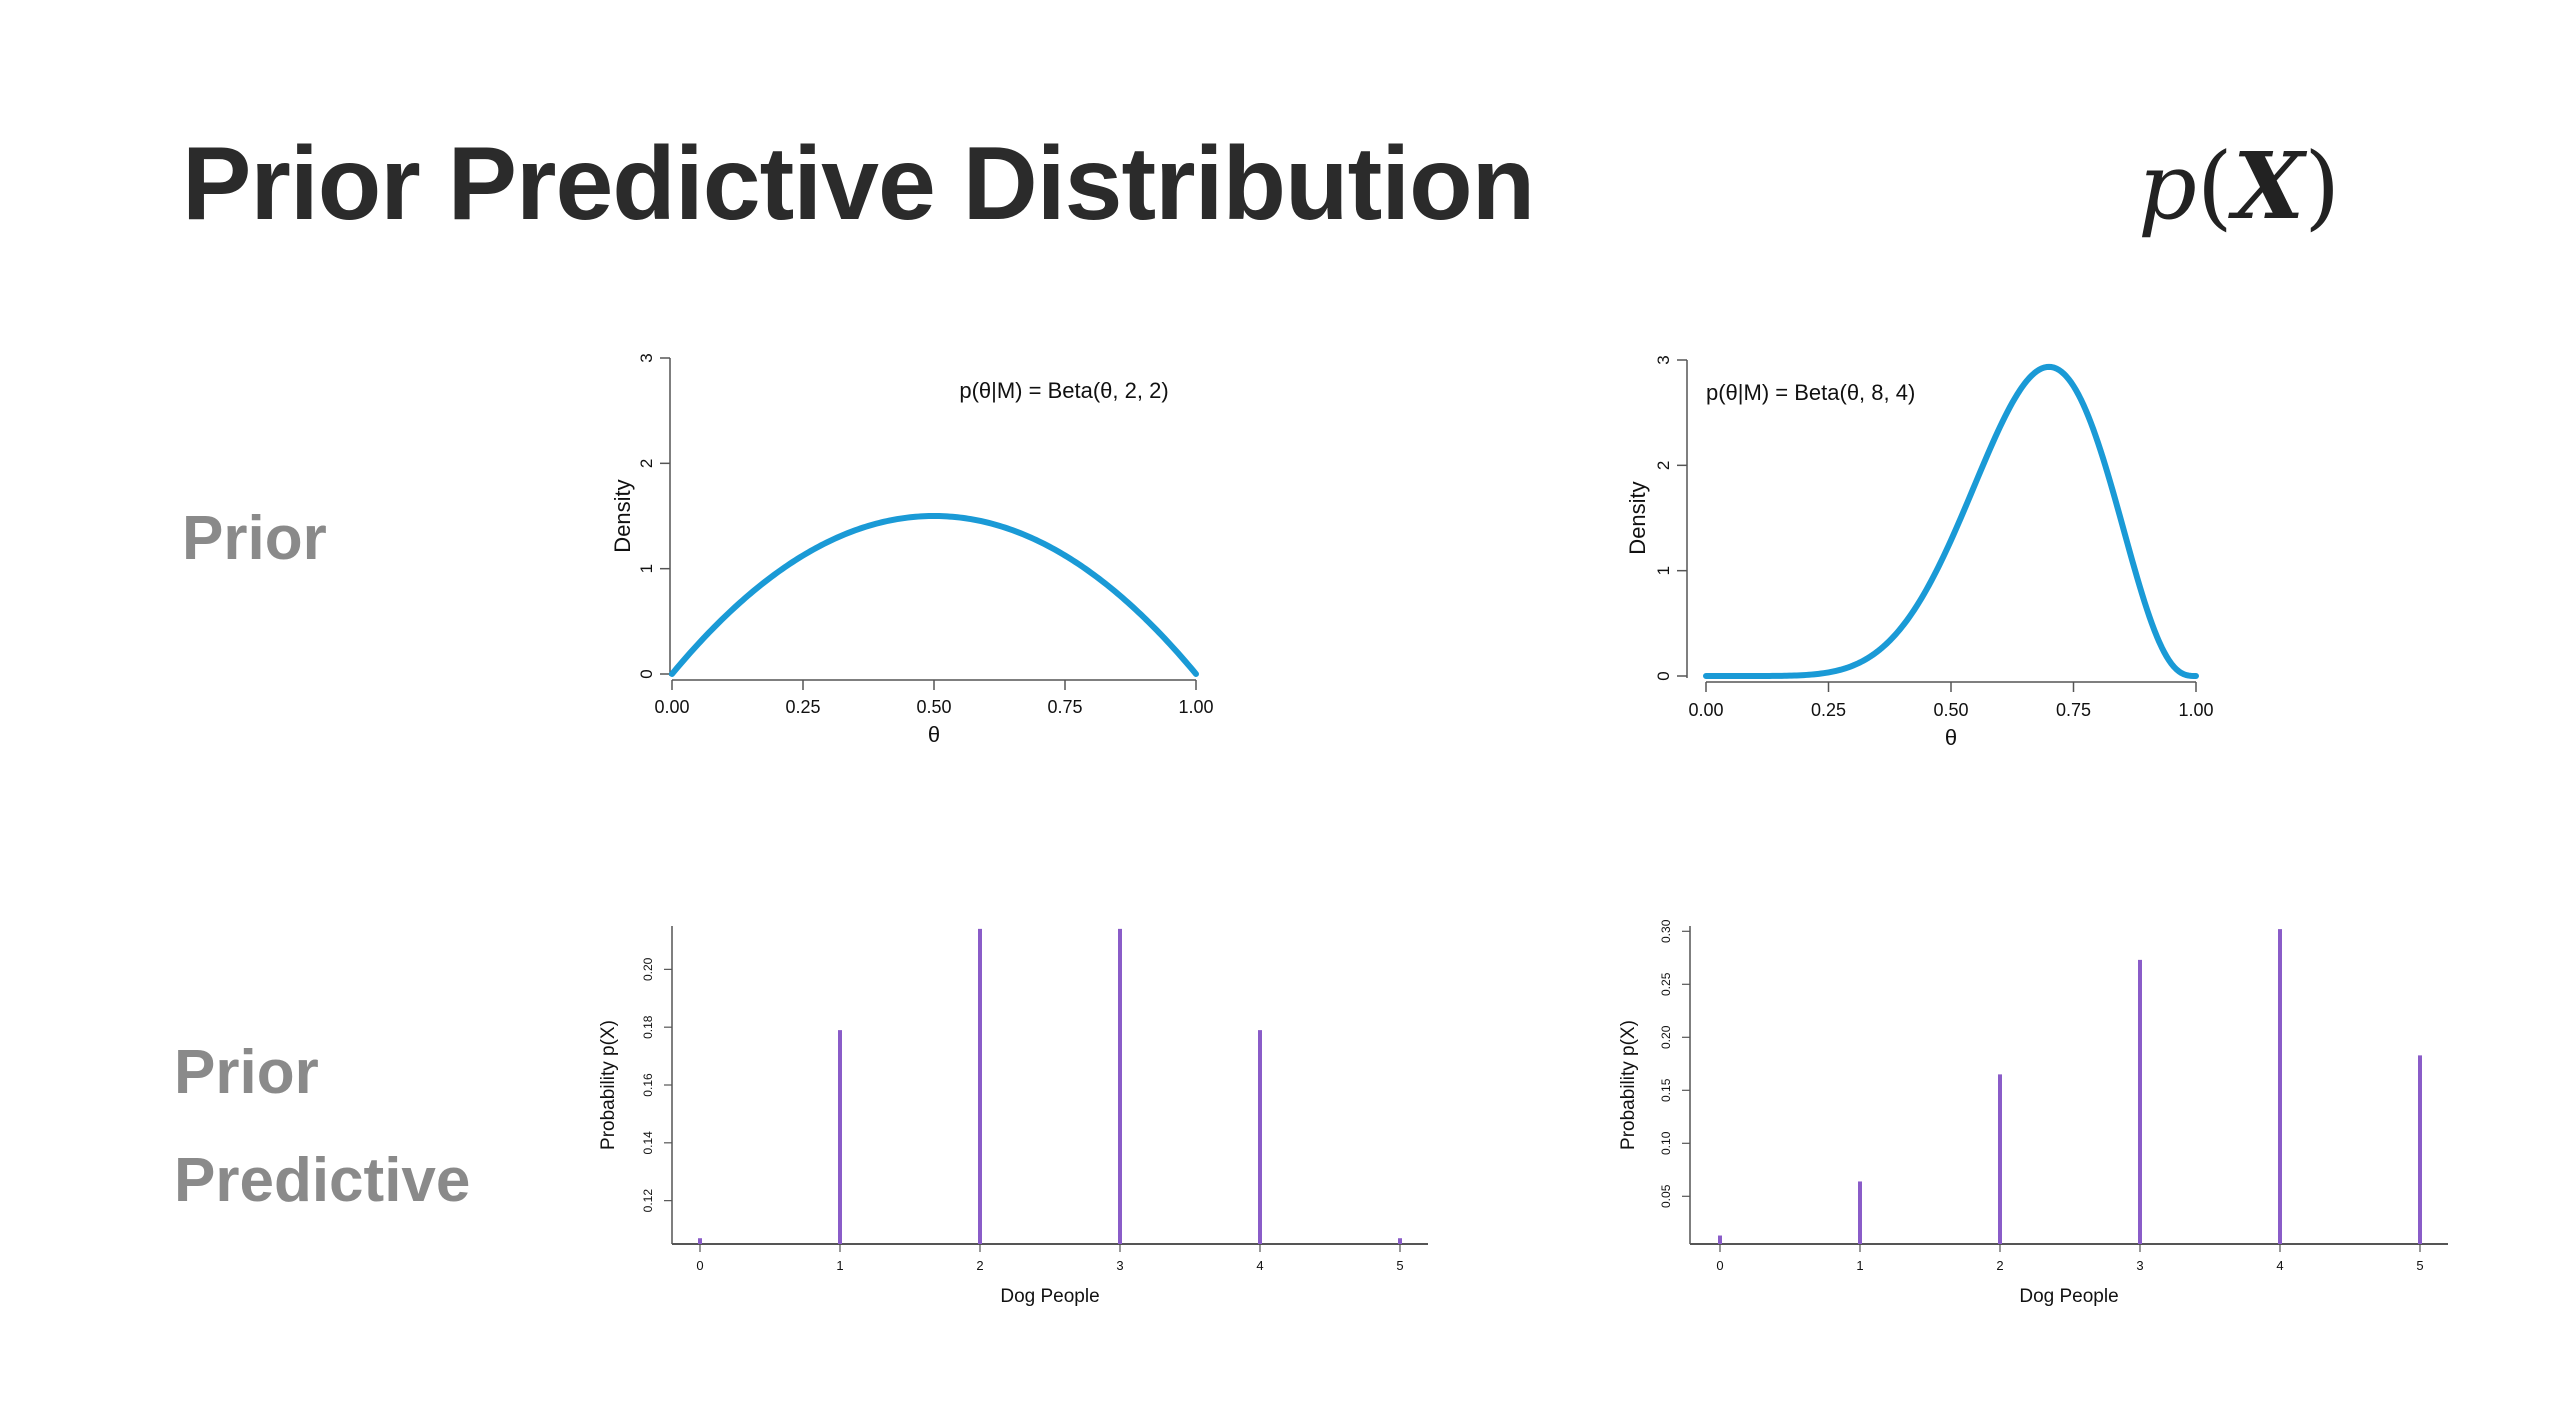 The height and width of the screenshot is (1428, 2560). I want to click on pmf-chart-2-y-tick-label: 0.20, so click(1666, 1037).